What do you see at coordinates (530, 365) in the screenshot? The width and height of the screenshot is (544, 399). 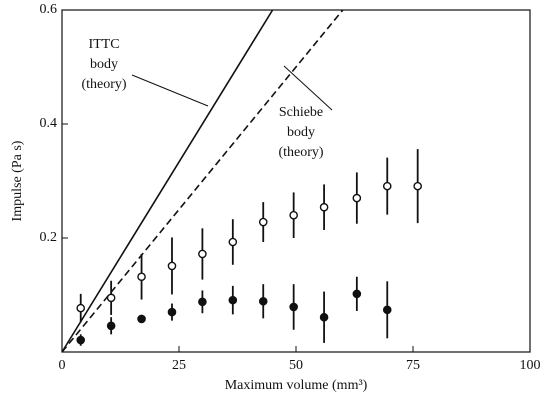 I see `x-tick-label: 100` at bounding box center [530, 365].